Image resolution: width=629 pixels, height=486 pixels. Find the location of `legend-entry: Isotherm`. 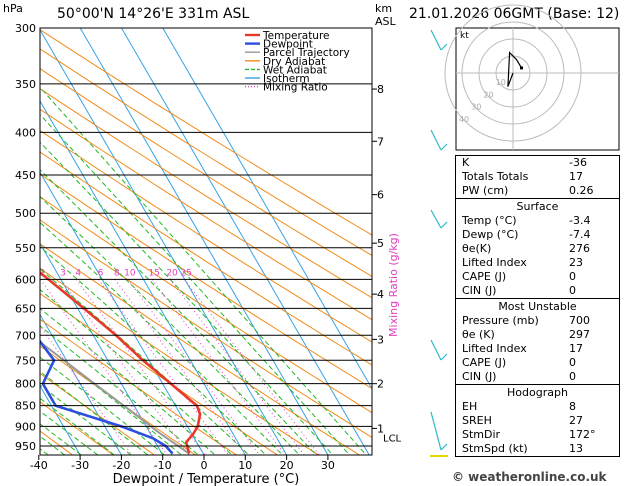

legend-entry: Isotherm is located at coordinates (286, 79).